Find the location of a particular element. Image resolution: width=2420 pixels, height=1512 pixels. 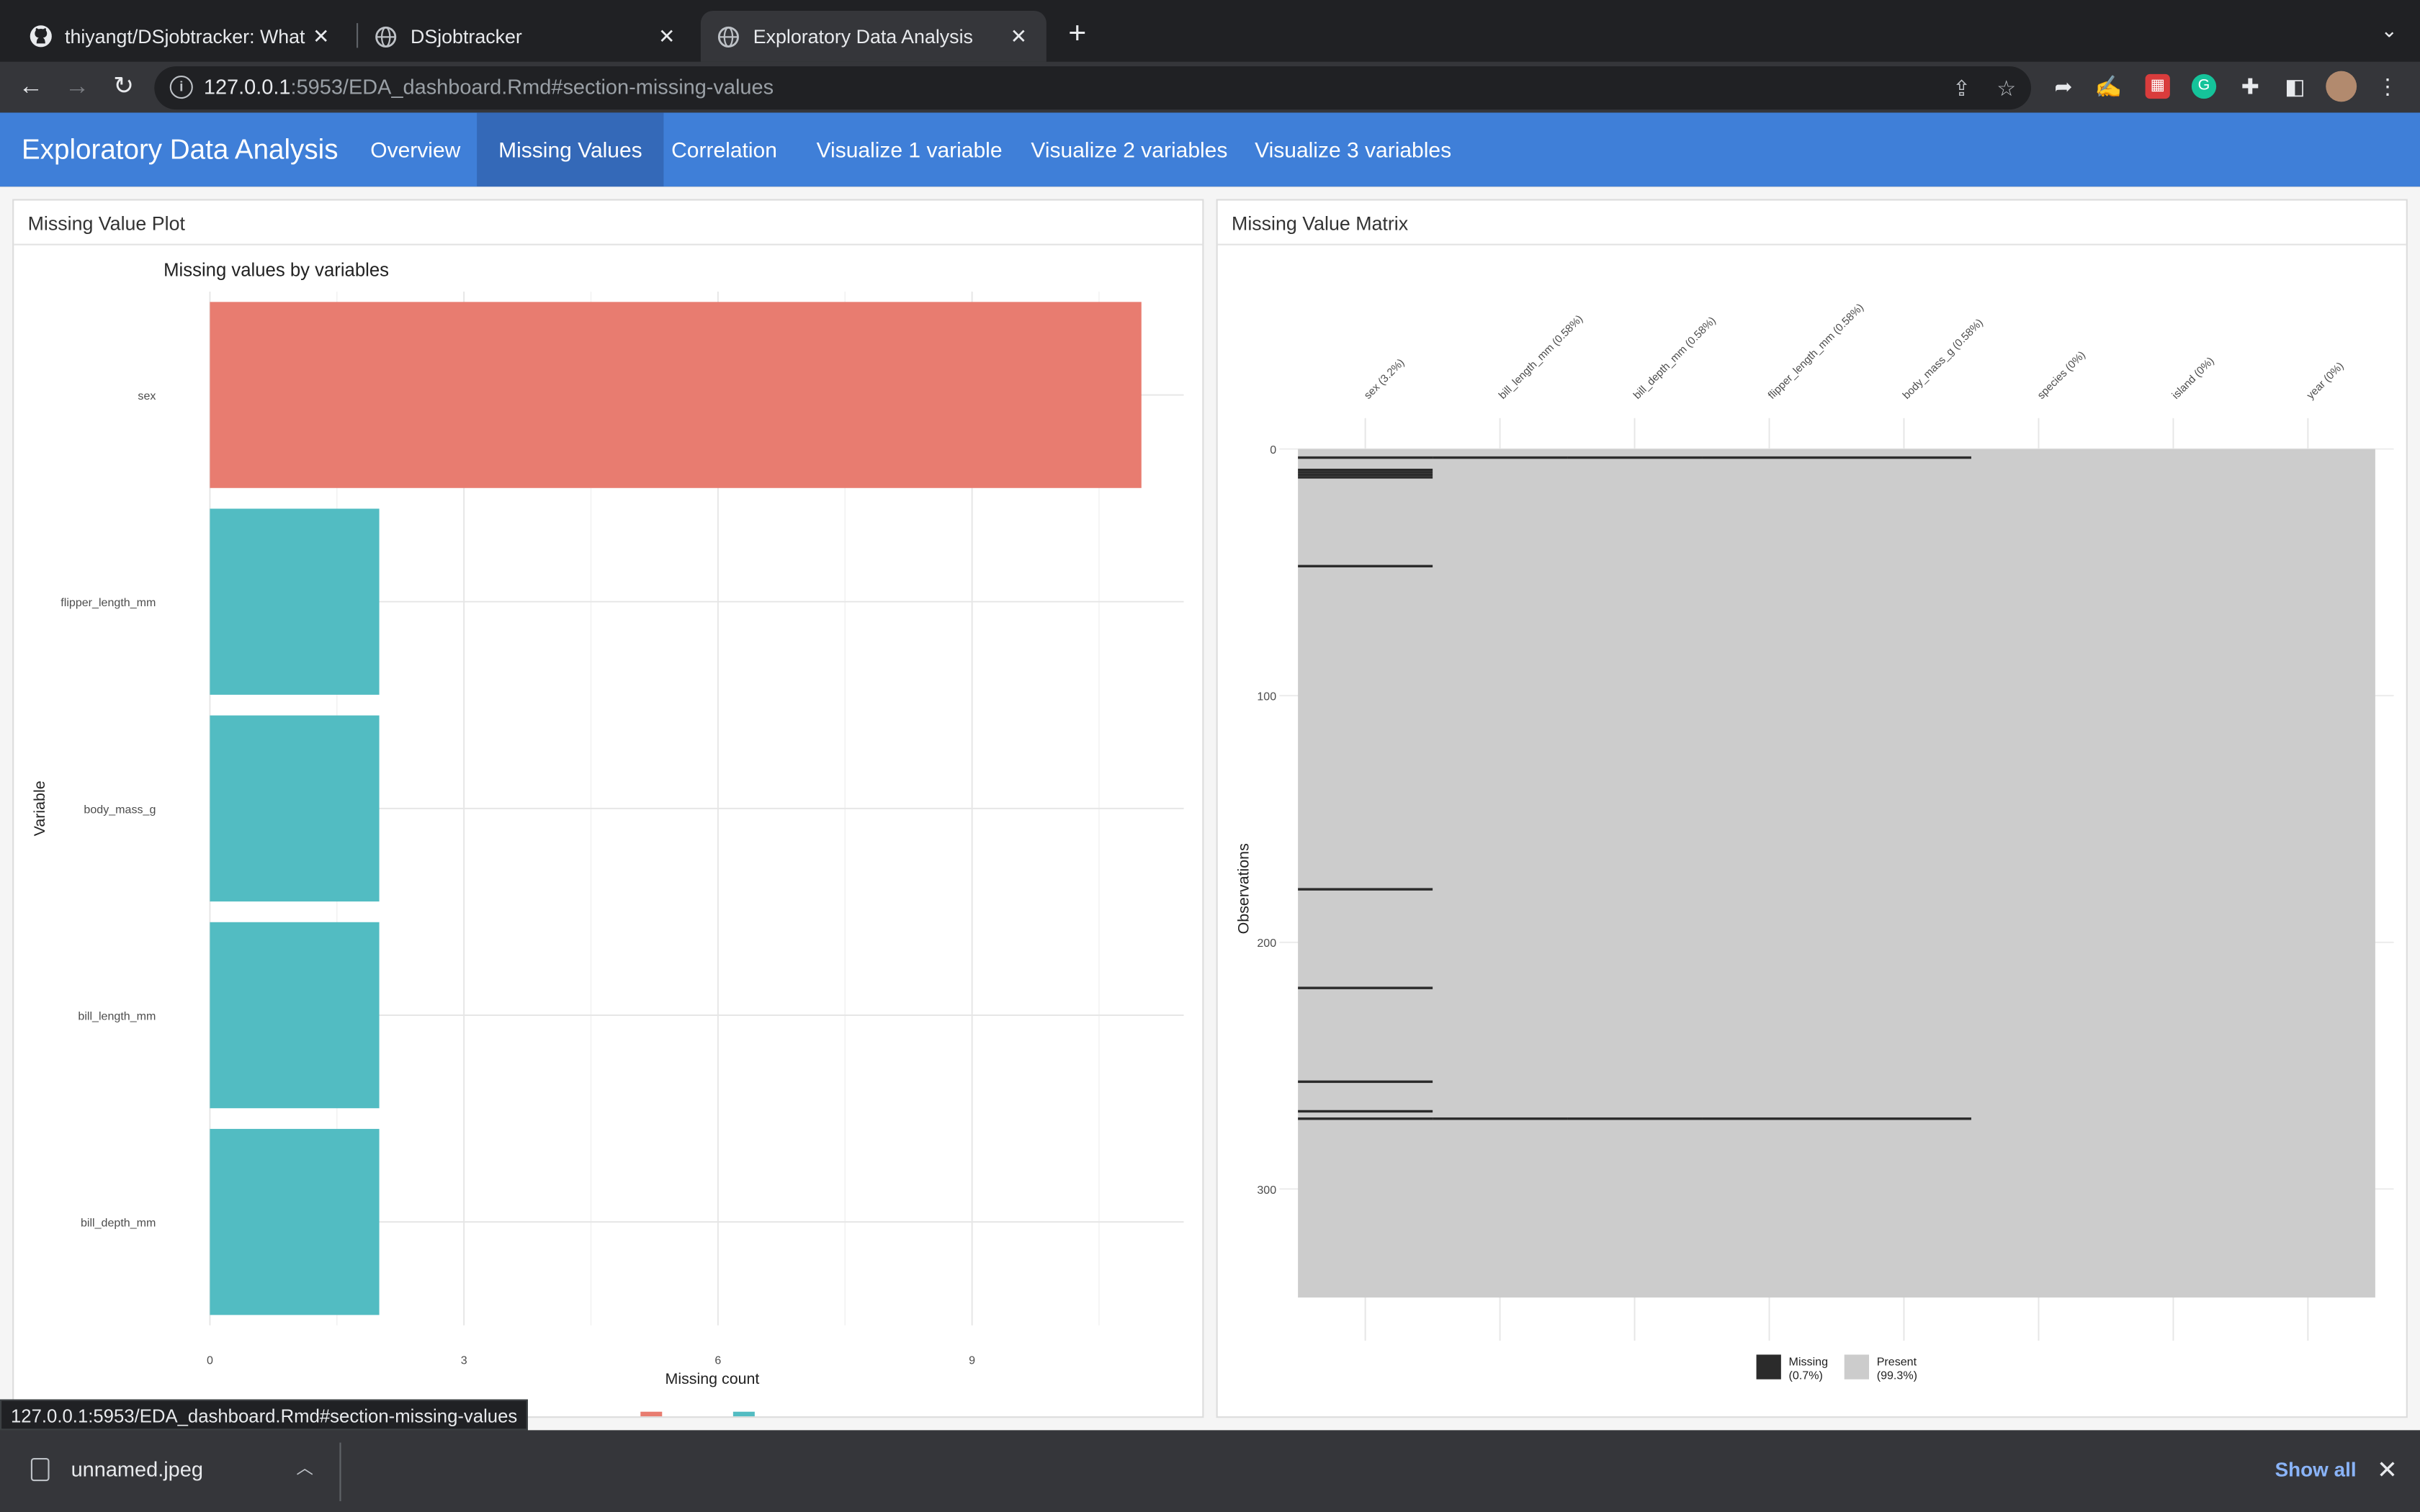

grammarly-icon: G is located at coordinates (2204, 86).